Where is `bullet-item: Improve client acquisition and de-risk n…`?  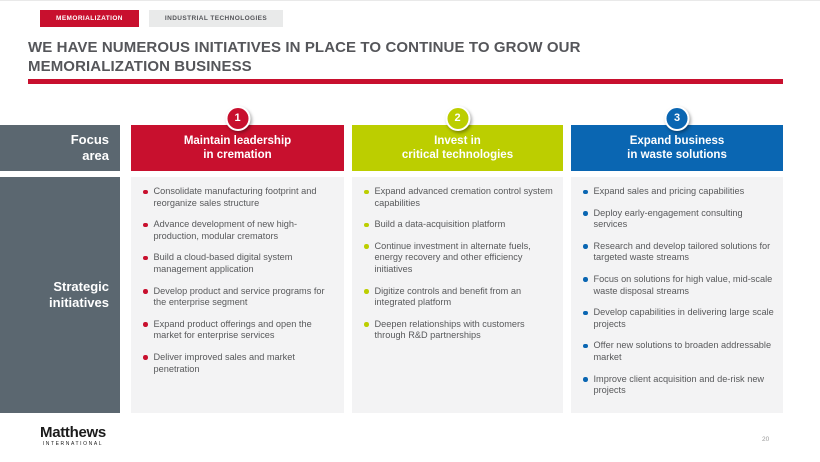
bullet-item: Improve client acquisition and de-risk n… is located at coordinates (680, 385).